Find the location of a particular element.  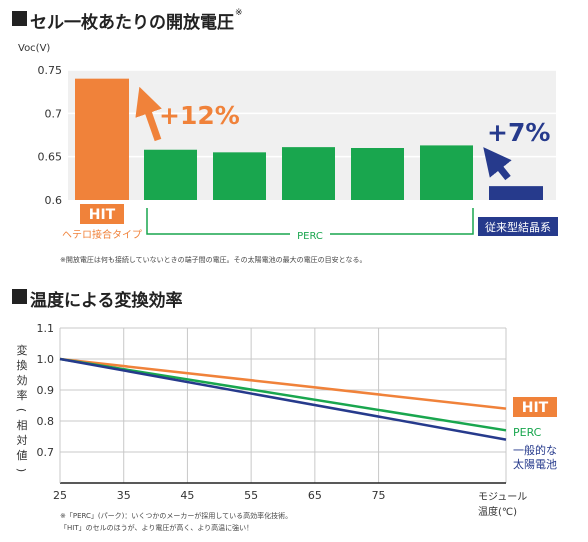

perc-category-label: PERC is located at coordinates (310, 236).